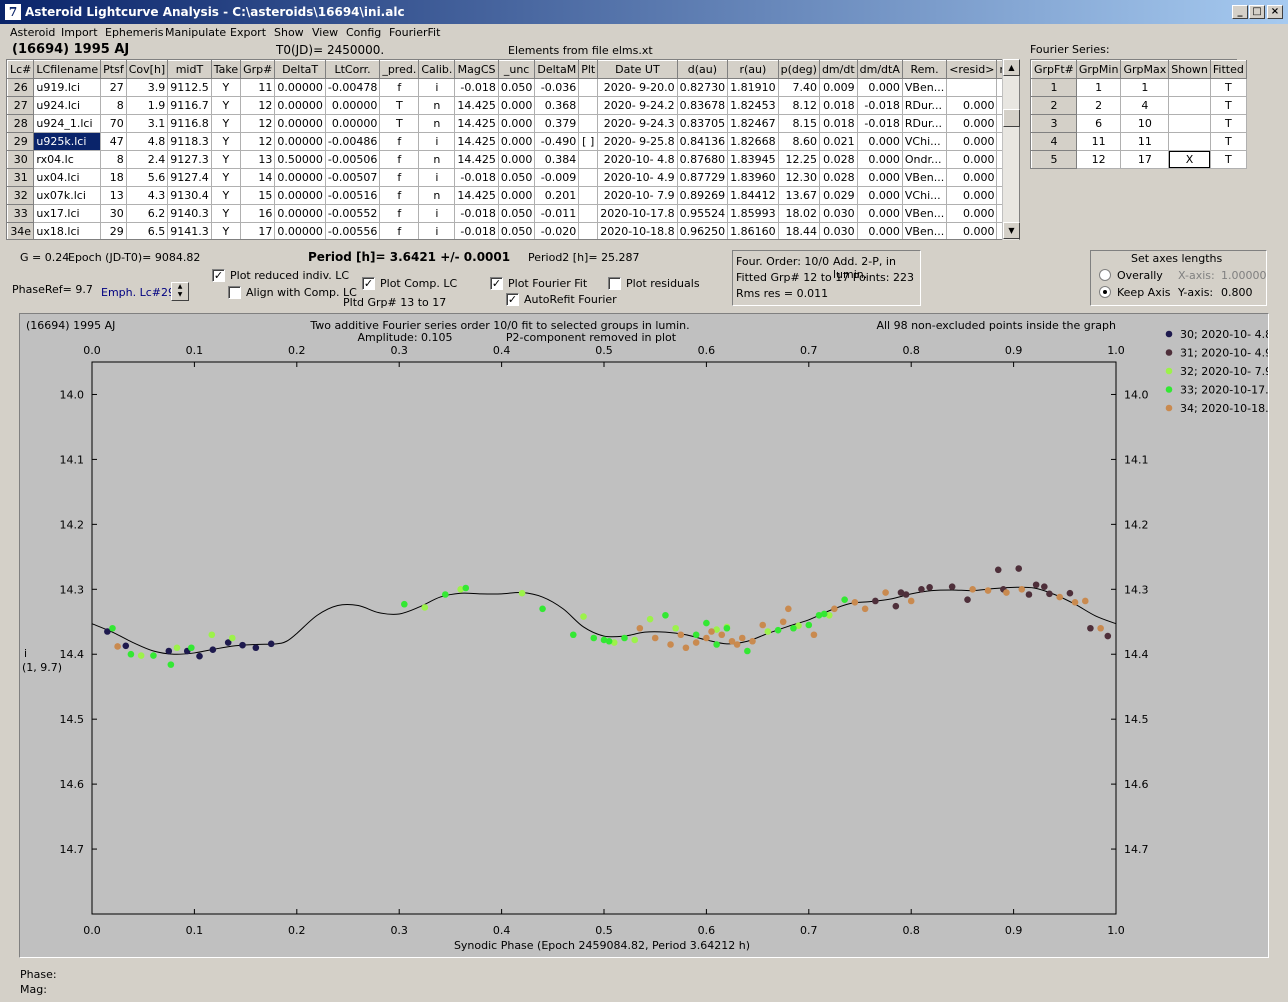 The image size is (1288, 1002). Describe the element at coordinates (67, 213) in the screenshot. I see `table-cell: ux17.lci` at that location.